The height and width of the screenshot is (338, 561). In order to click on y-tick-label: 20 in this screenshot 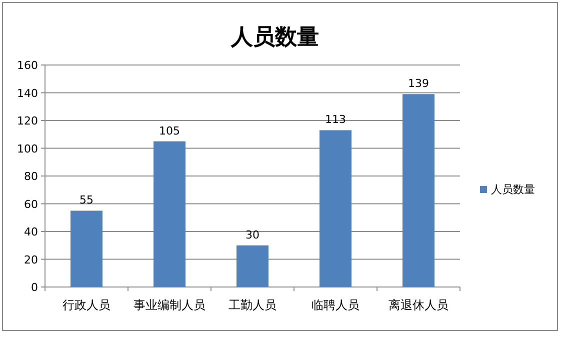, I will do `click(31, 259)`.